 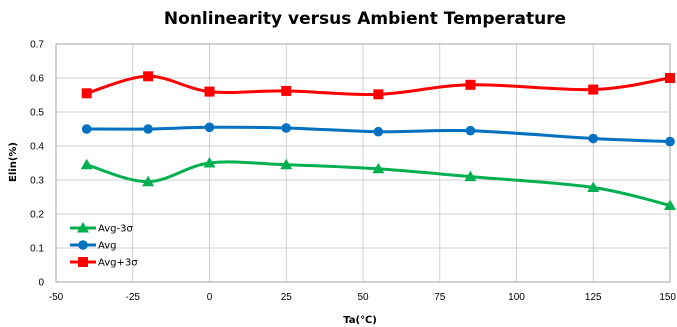 I want to click on series-avg-minus-3sigma, so click(x=378, y=183).